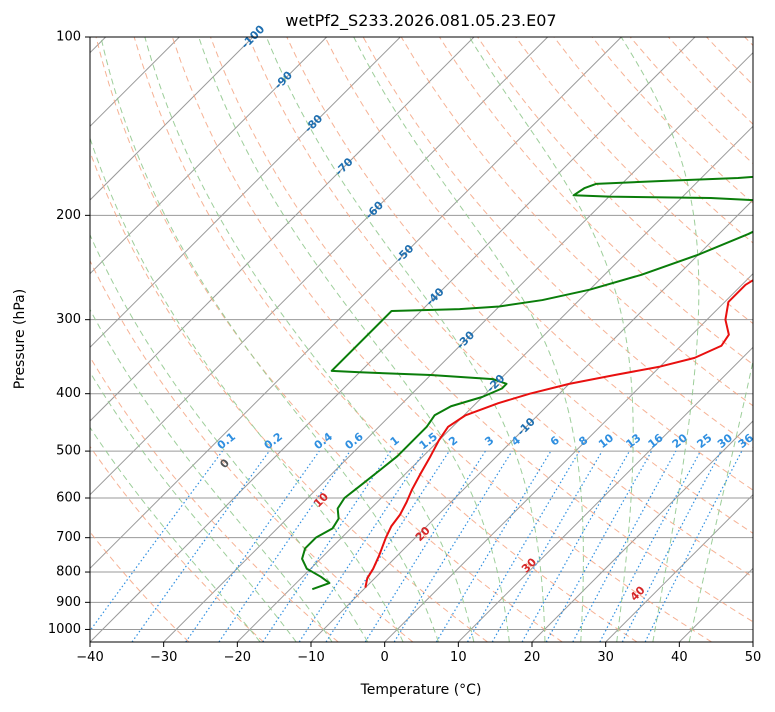  Describe the element at coordinates (532, 657) in the screenshot. I see `x-tick-label: 20` at that location.